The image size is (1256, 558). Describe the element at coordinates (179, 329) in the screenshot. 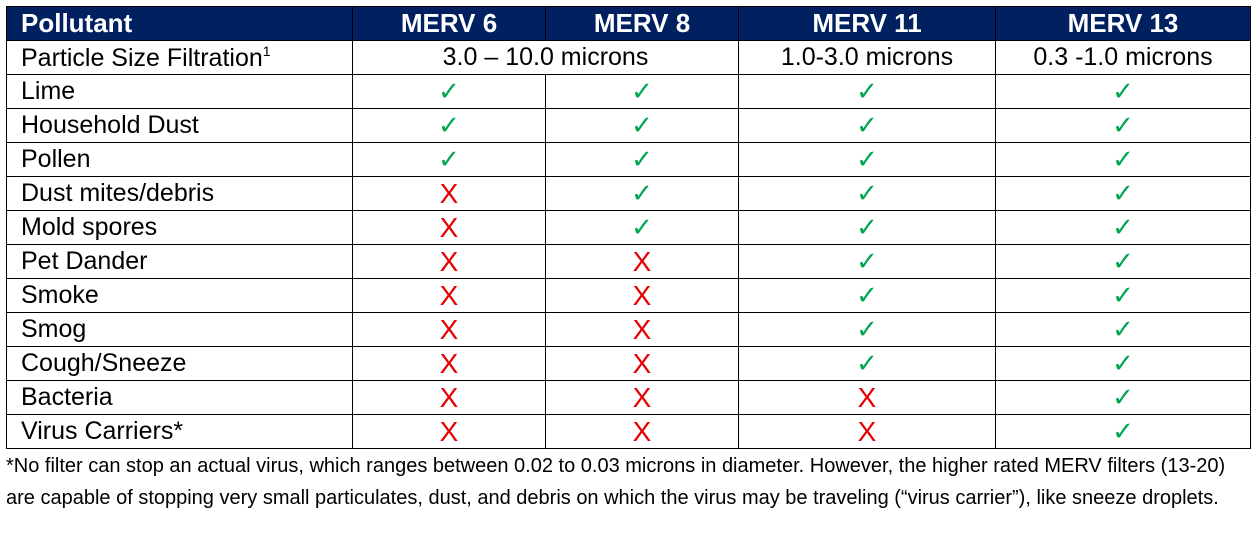

I see `pollutant-label: Smog` at that location.